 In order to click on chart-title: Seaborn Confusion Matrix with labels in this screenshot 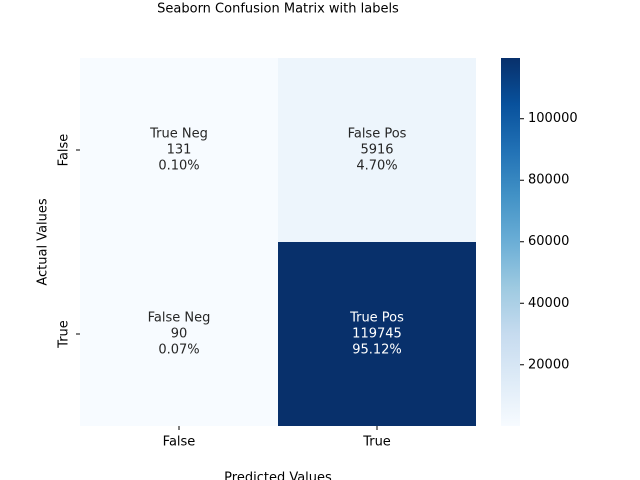, I will do `click(278, 9)`.